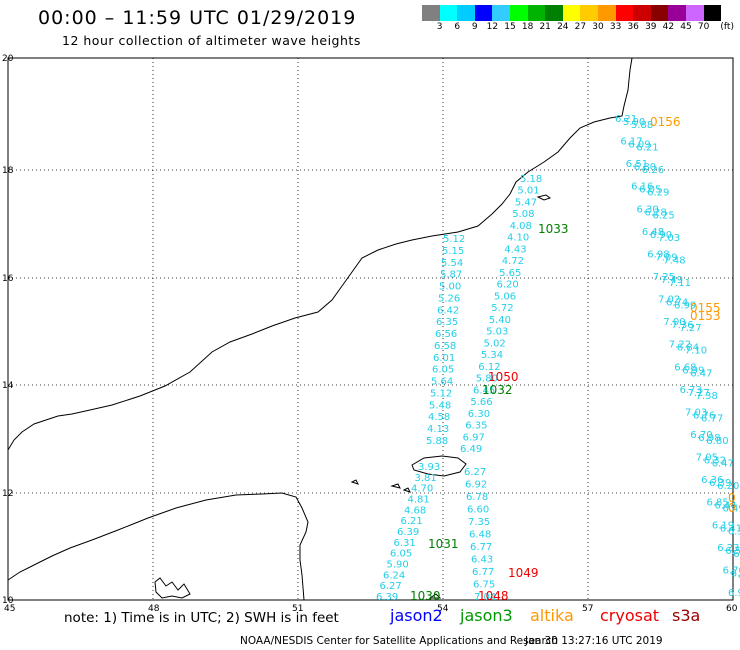 This screenshot has height=650, width=740. I want to click on wave-height-value: 5.18, so click(531, 179).